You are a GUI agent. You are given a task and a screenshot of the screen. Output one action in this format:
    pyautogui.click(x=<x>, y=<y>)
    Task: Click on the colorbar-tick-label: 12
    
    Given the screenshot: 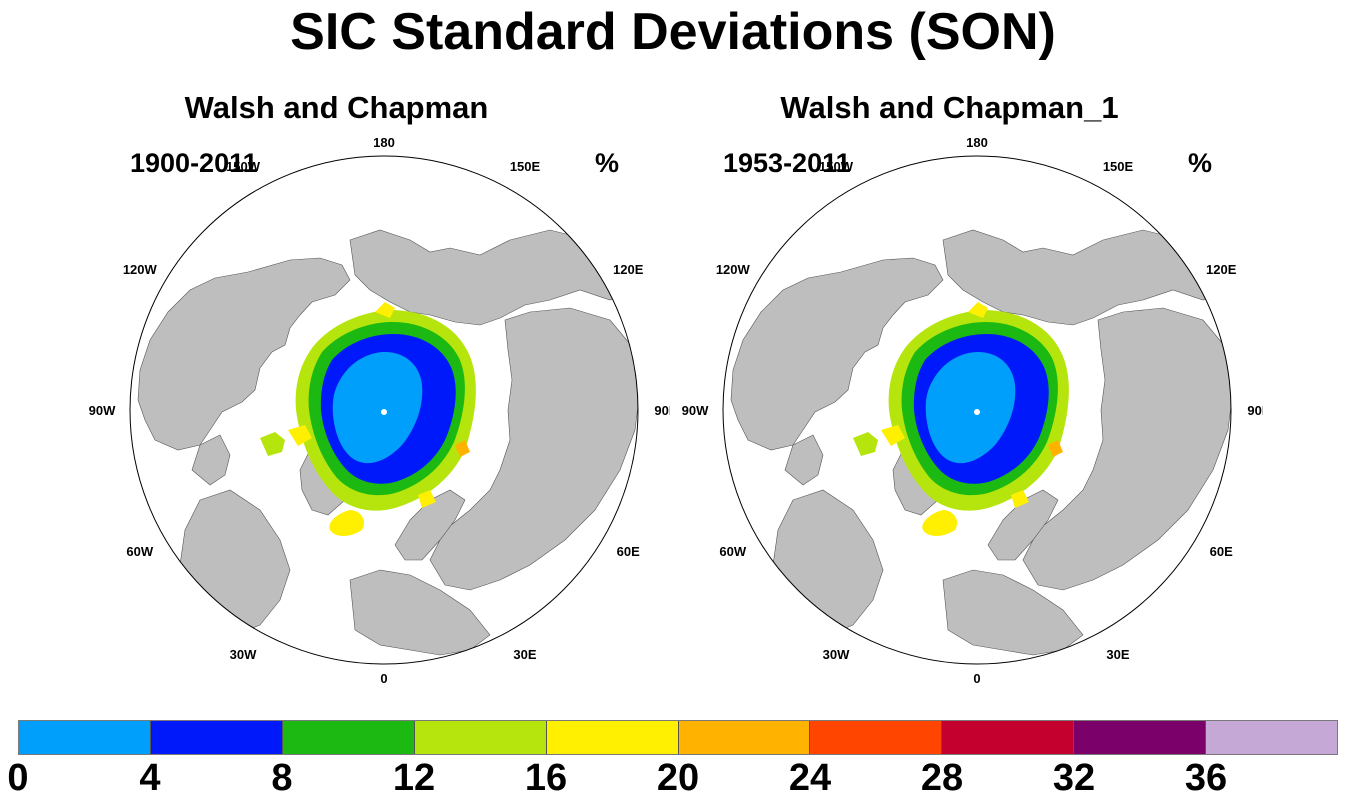 What is the action you would take?
    pyautogui.click(x=414, y=778)
    